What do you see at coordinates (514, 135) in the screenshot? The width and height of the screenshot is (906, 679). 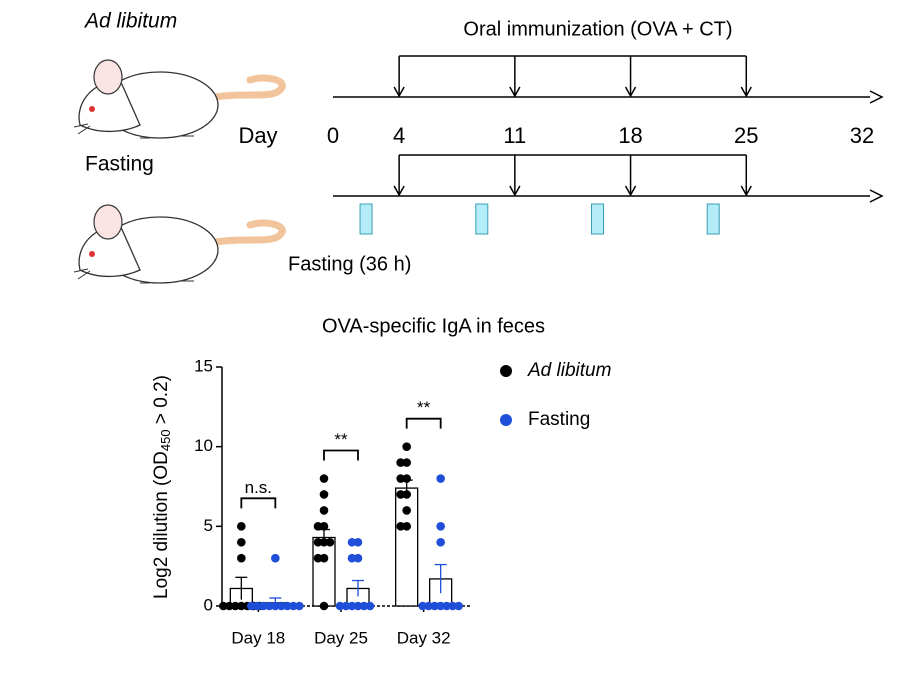 I see `day-tick-label: 11` at bounding box center [514, 135].